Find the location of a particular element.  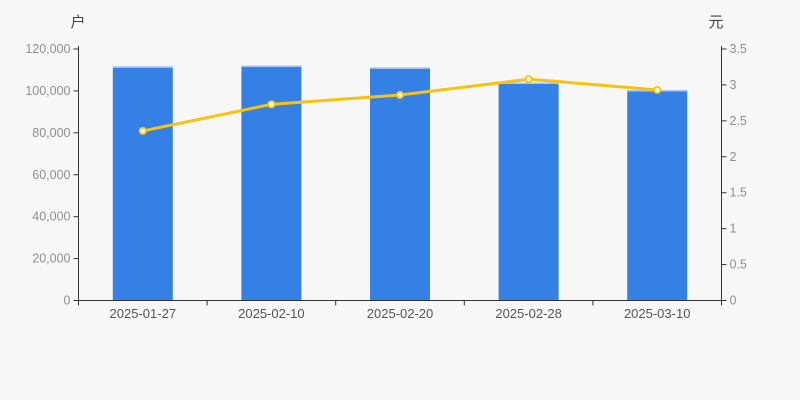

left-axis-tick-label: 40,000 is located at coordinates (51, 217).